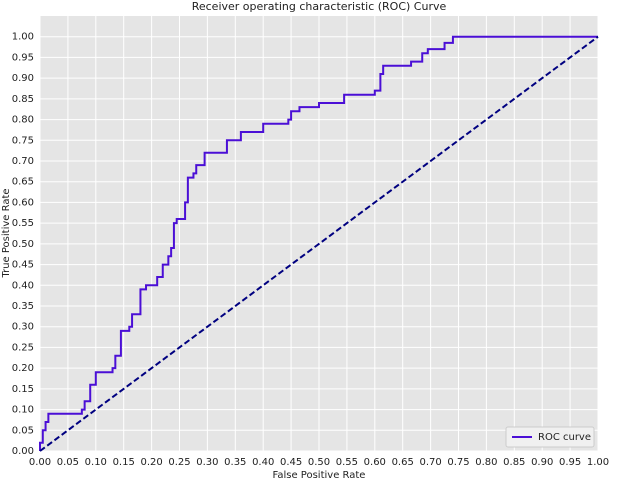 The width and height of the screenshot is (621, 489). I want to click on y-tick-label: 0.80, so click(23, 120).